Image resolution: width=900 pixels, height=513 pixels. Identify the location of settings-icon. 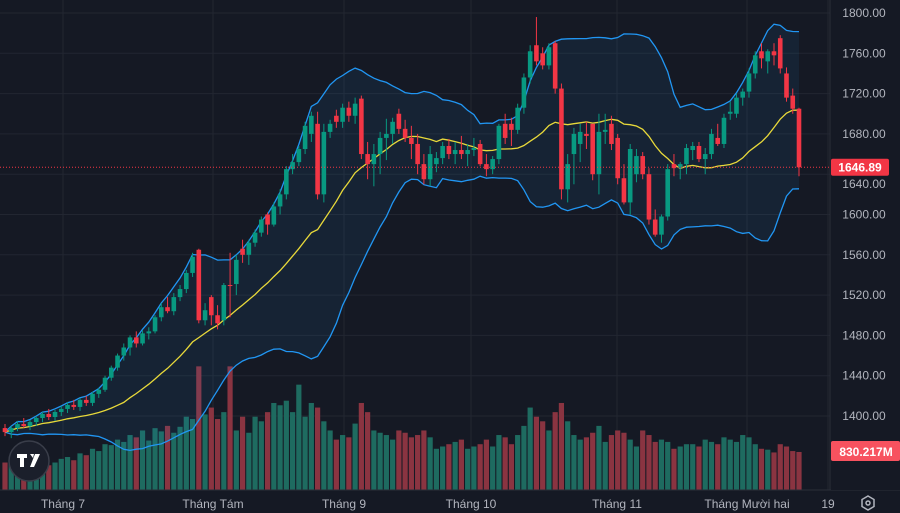
(868, 503).